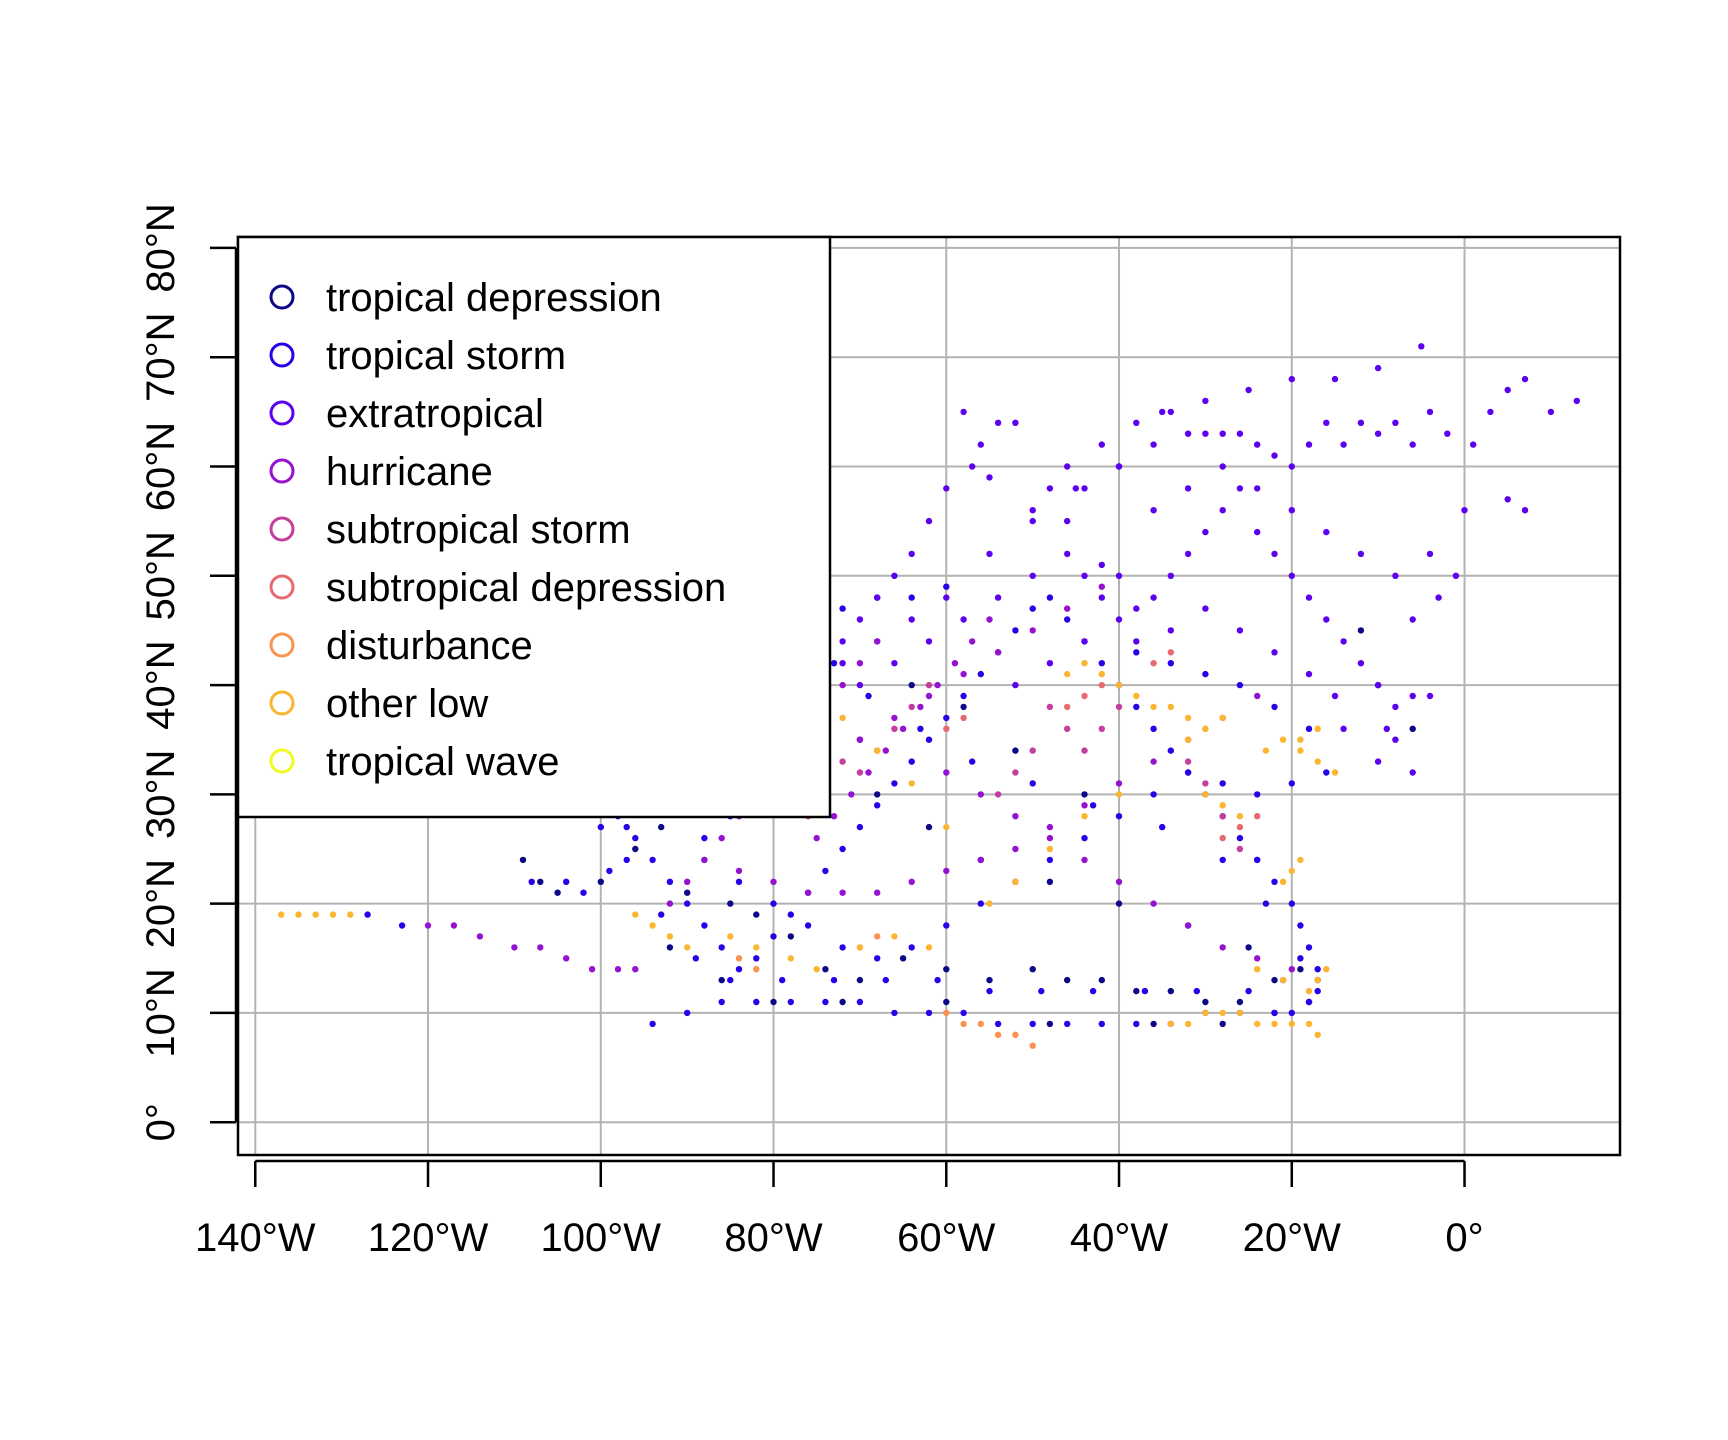 This screenshot has height=1440, width=1728. What do you see at coordinates (773, 1238) in the screenshot?
I see `x-tick-label-3: 80°W` at bounding box center [773, 1238].